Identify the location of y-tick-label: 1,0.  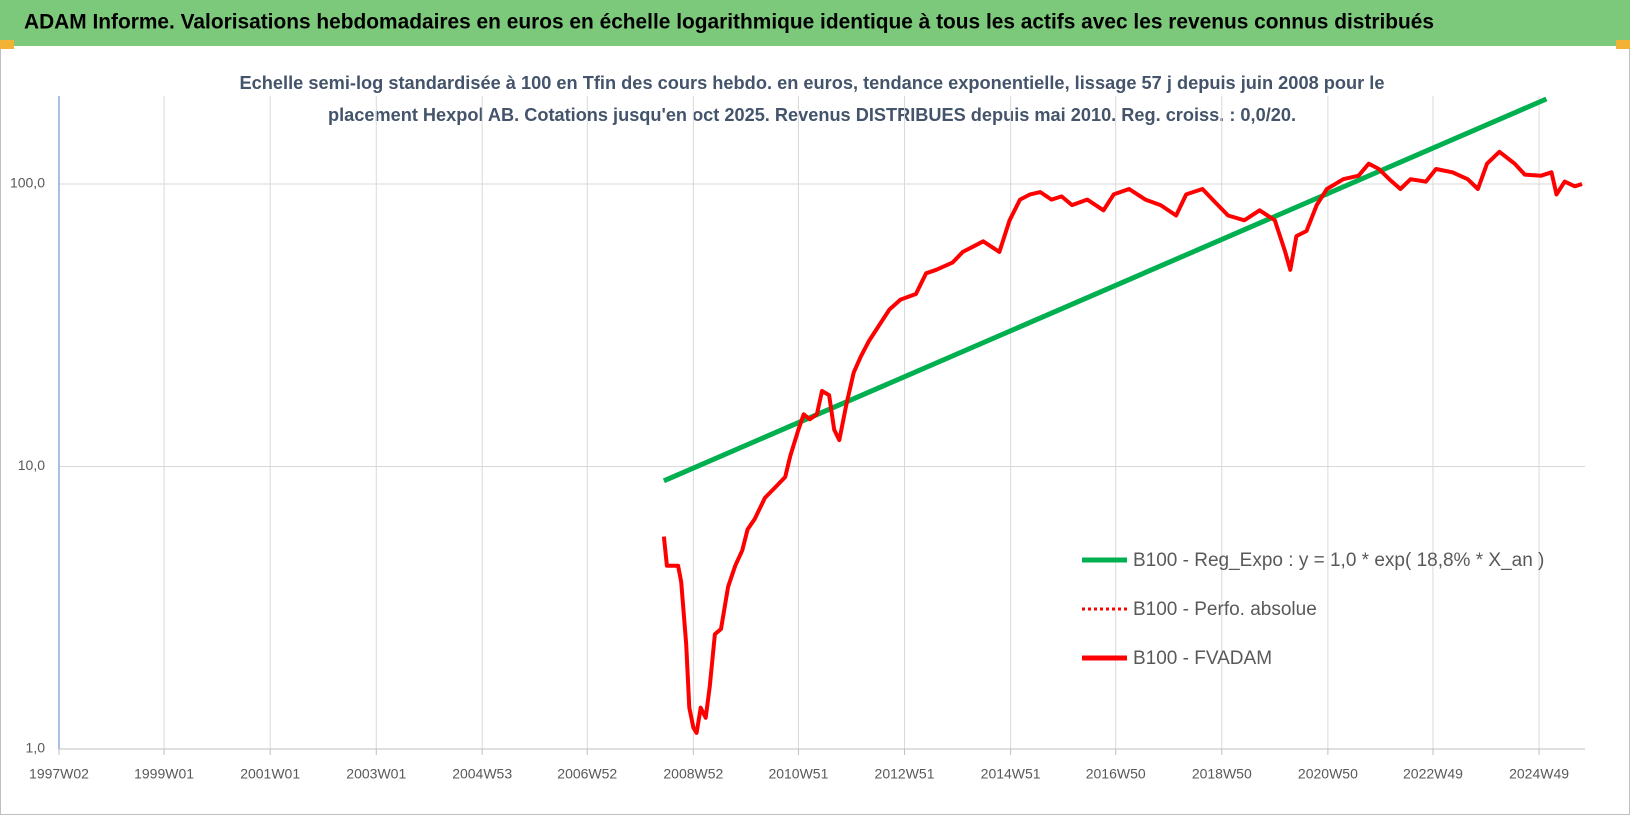
(36, 748).